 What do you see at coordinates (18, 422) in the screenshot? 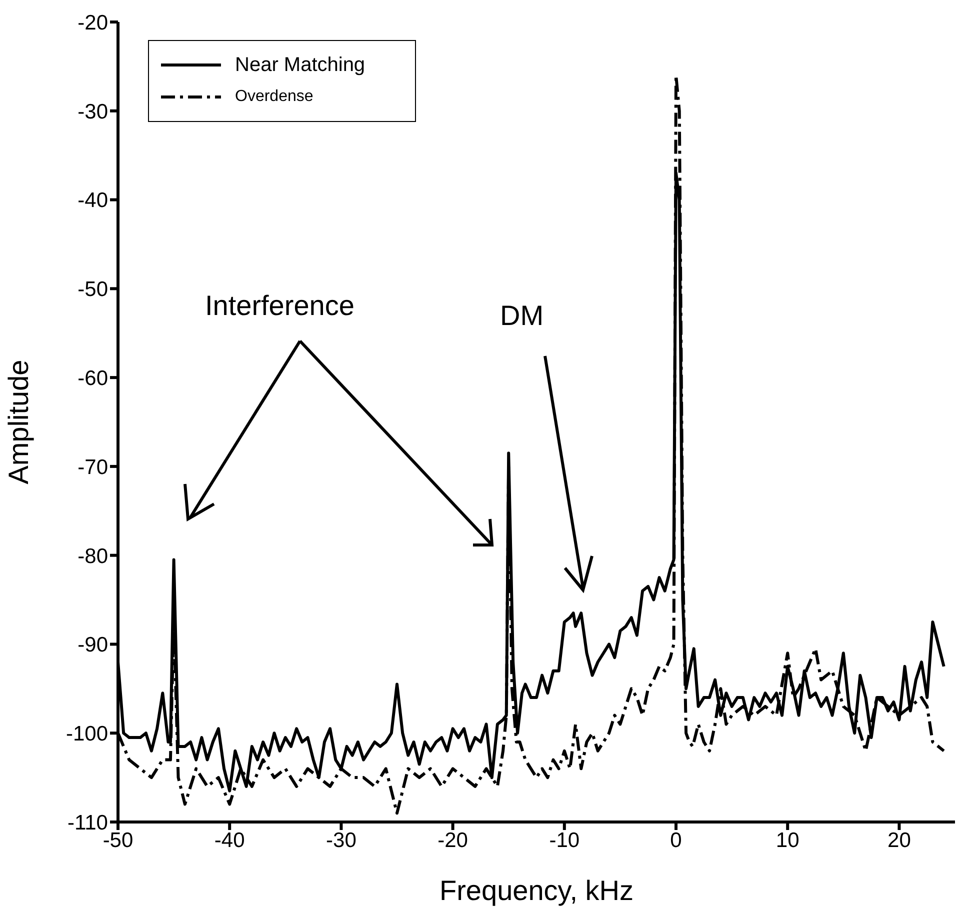
I see `y-axis-title: Amplitude` at bounding box center [18, 422].